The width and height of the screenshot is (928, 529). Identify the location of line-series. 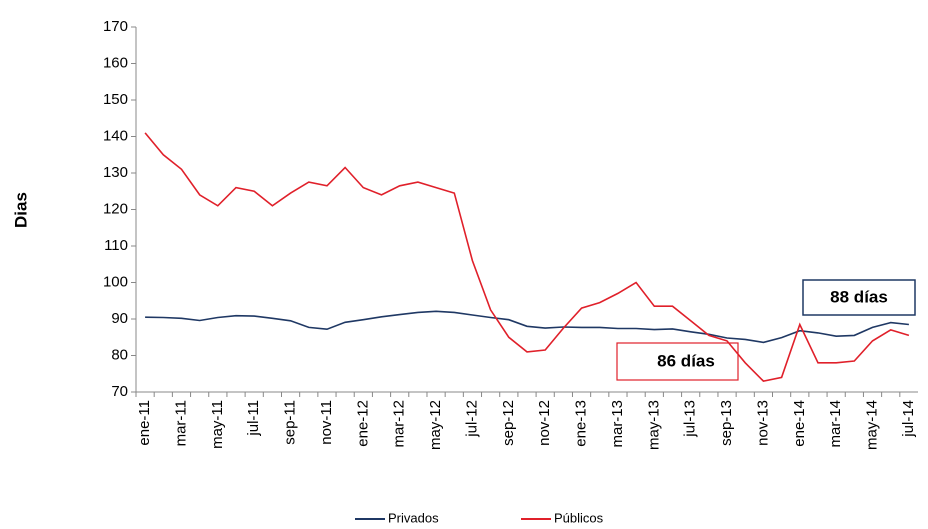
(527, 327).